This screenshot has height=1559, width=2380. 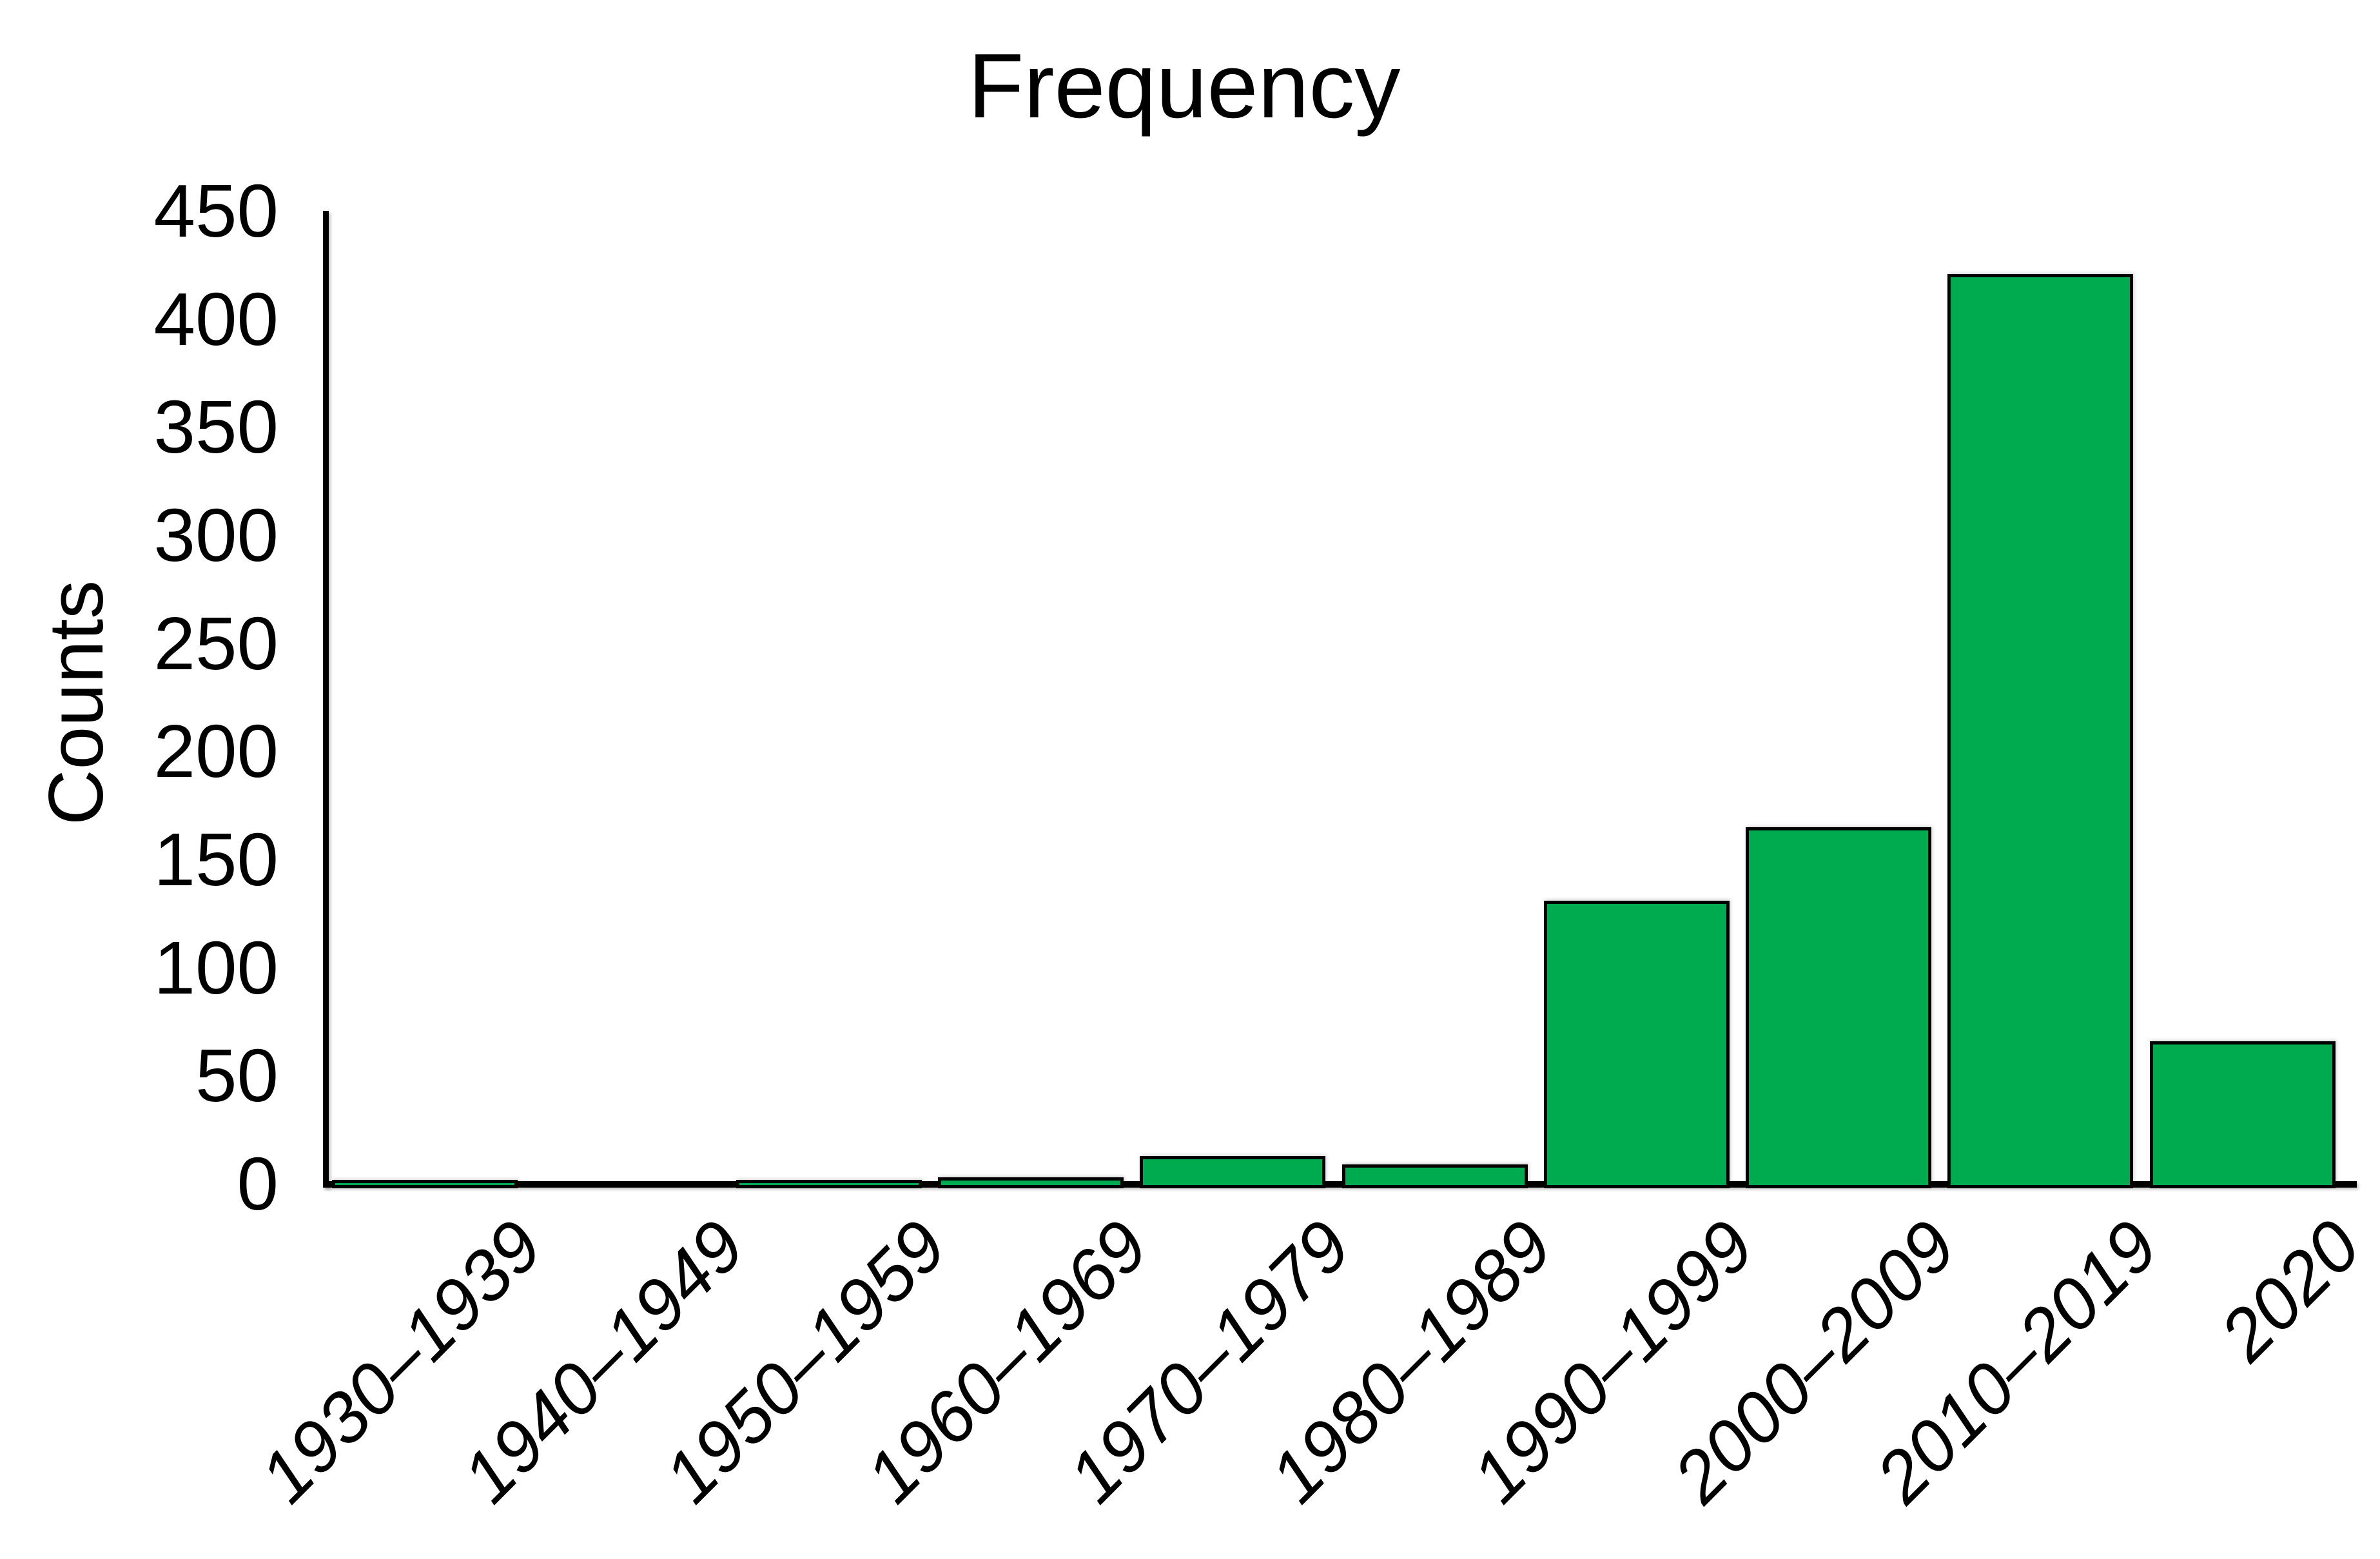 What do you see at coordinates (1030, 1182) in the screenshot?
I see `bar-1960–1969` at bounding box center [1030, 1182].